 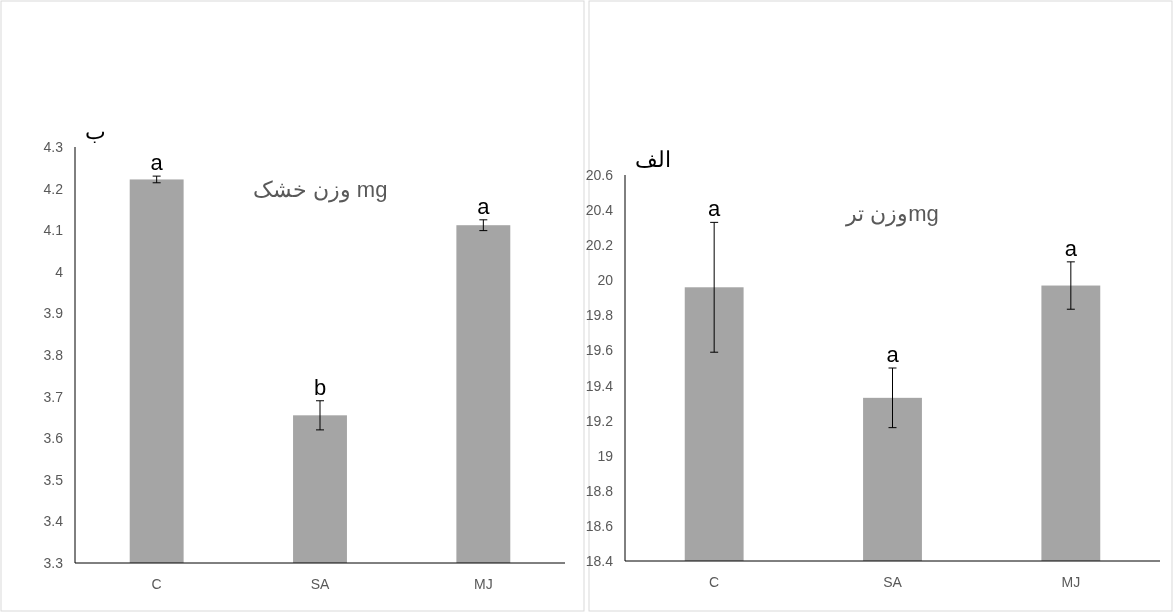 What do you see at coordinates (599, 315) in the screenshot?
I see `y-tick-label: 19.8` at bounding box center [599, 315].